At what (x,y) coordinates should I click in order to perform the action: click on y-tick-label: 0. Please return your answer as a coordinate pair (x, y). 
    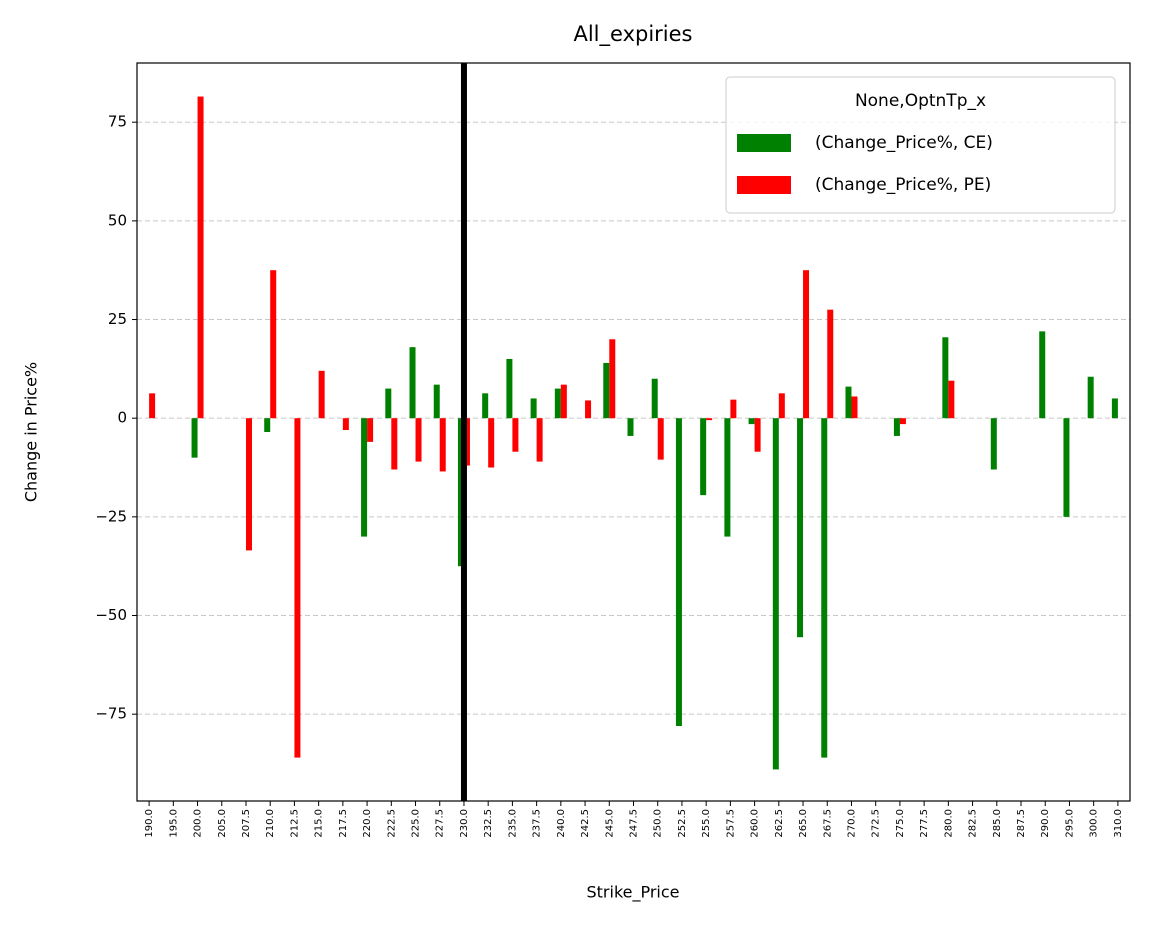
    Looking at the image, I should click on (122, 418).